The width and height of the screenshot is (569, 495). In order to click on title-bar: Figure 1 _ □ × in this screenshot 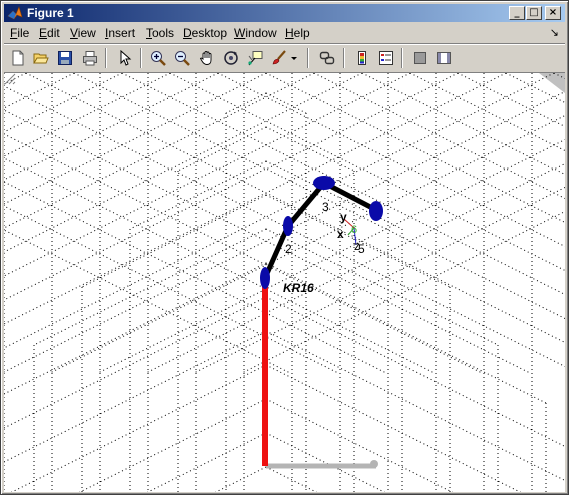, I will do `click(284, 13)`.